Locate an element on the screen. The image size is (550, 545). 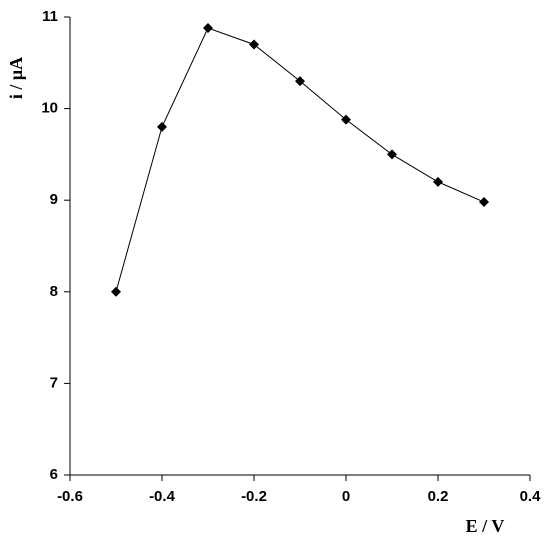
x-tick-label: -0.6 is located at coordinates (70, 496).